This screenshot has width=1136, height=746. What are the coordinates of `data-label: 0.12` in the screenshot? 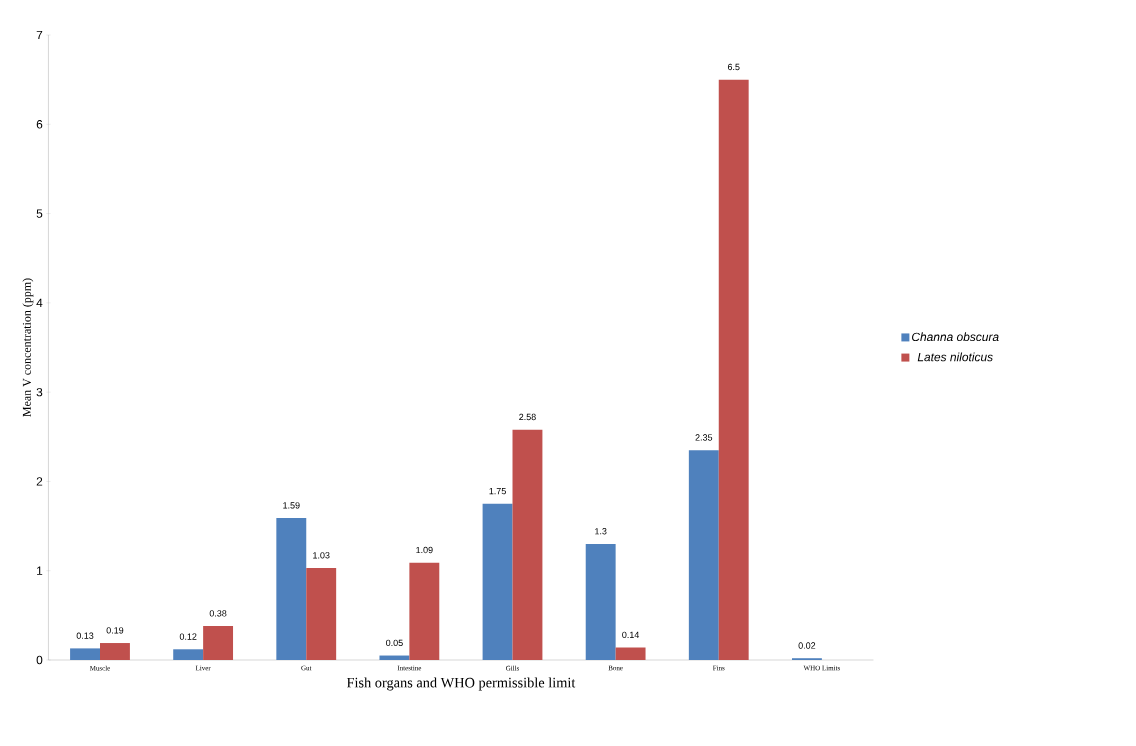 It's located at (188, 636).